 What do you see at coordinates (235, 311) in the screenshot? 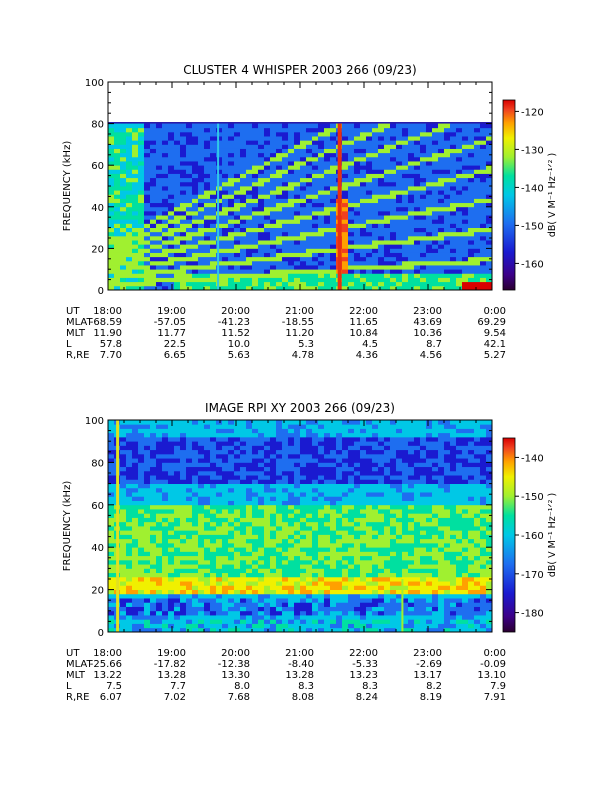
I see `ephemeris-value: 20:00` at bounding box center [235, 311].